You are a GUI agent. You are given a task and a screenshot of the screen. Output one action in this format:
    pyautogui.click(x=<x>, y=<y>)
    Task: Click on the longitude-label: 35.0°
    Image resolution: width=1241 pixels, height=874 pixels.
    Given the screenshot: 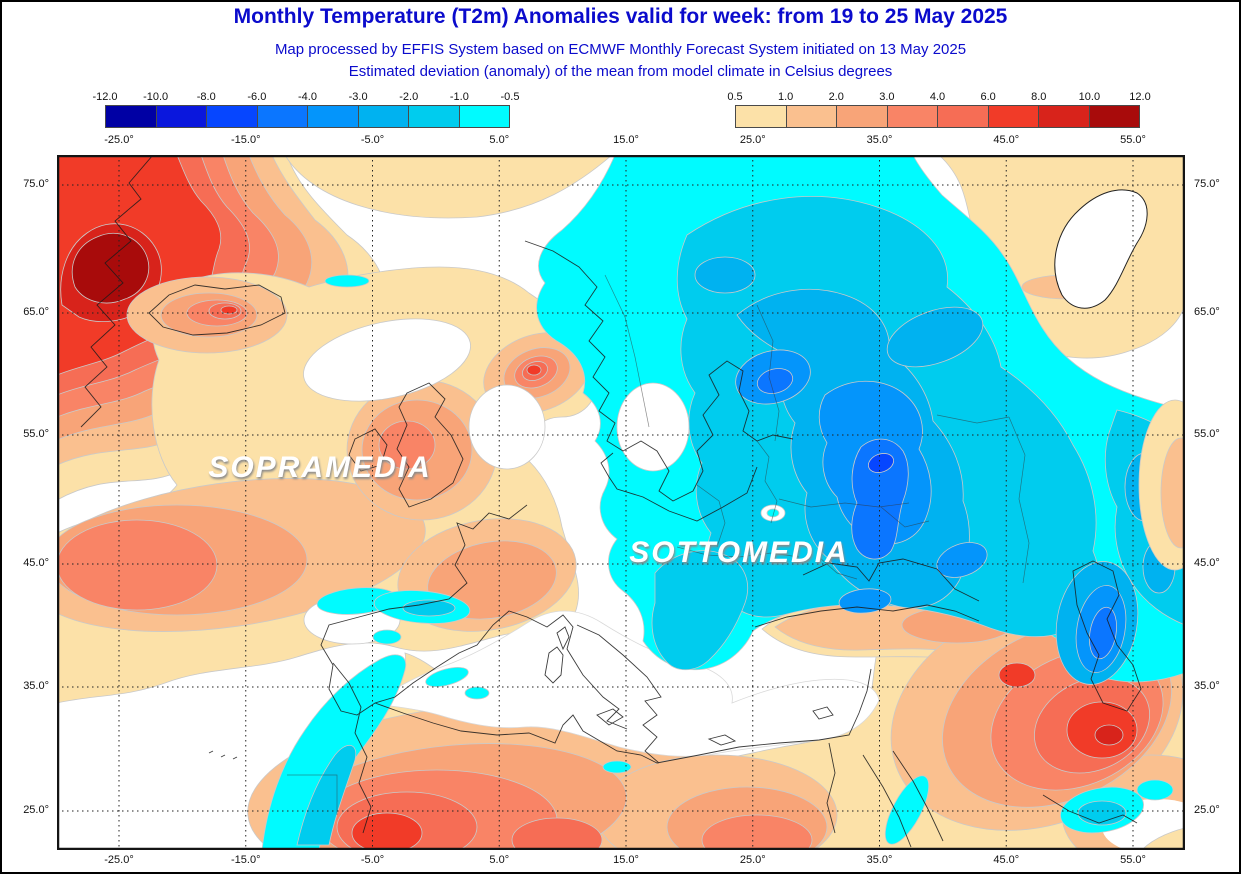 What is the action you would take?
    pyautogui.click(x=879, y=140)
    